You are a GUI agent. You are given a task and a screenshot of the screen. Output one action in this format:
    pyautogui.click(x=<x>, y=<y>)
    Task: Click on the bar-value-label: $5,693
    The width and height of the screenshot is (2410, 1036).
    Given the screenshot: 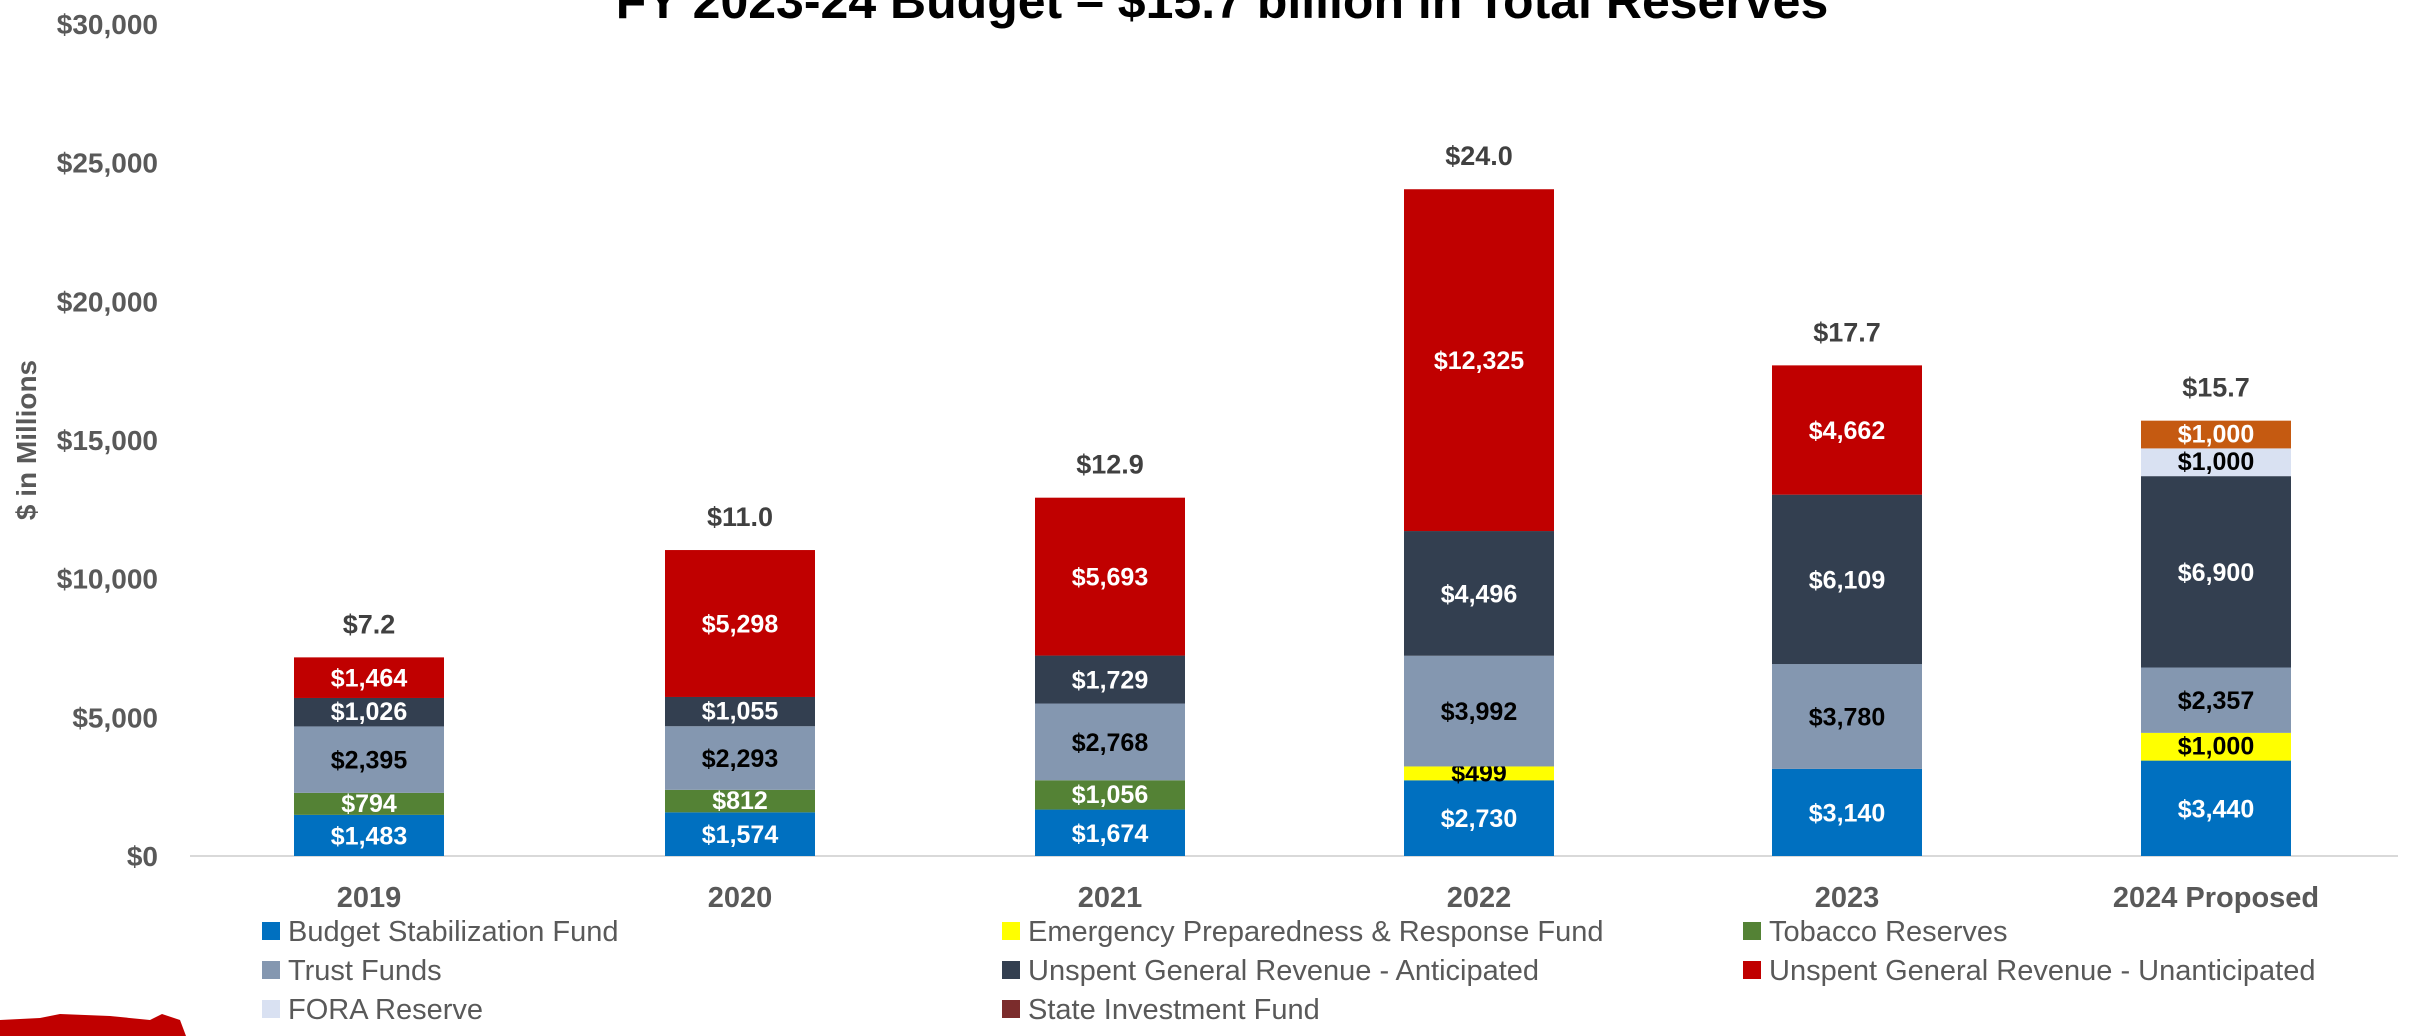 What is the action you would take?
    pyautogui.click(x=1110, y=578)
    